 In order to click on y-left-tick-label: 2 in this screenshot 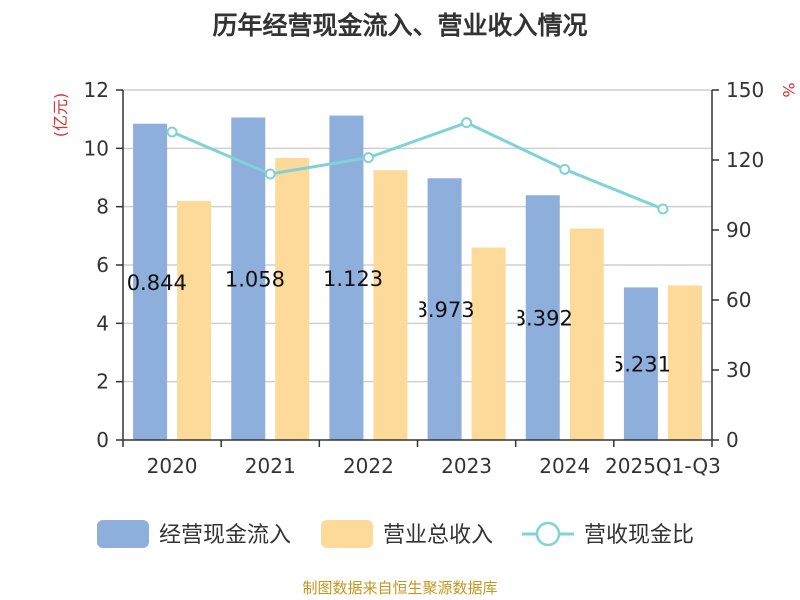, I will do `click(102, 382)`.